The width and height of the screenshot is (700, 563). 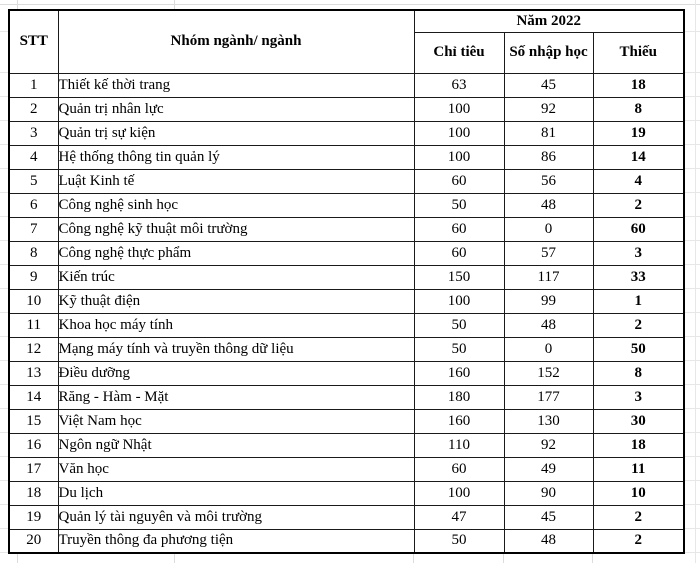 What do you see at coordinates (236, 445) in the screenshot?
I see `nganh-cell: Ngôn ngữ Nhật` at bounding box center [236, 445].